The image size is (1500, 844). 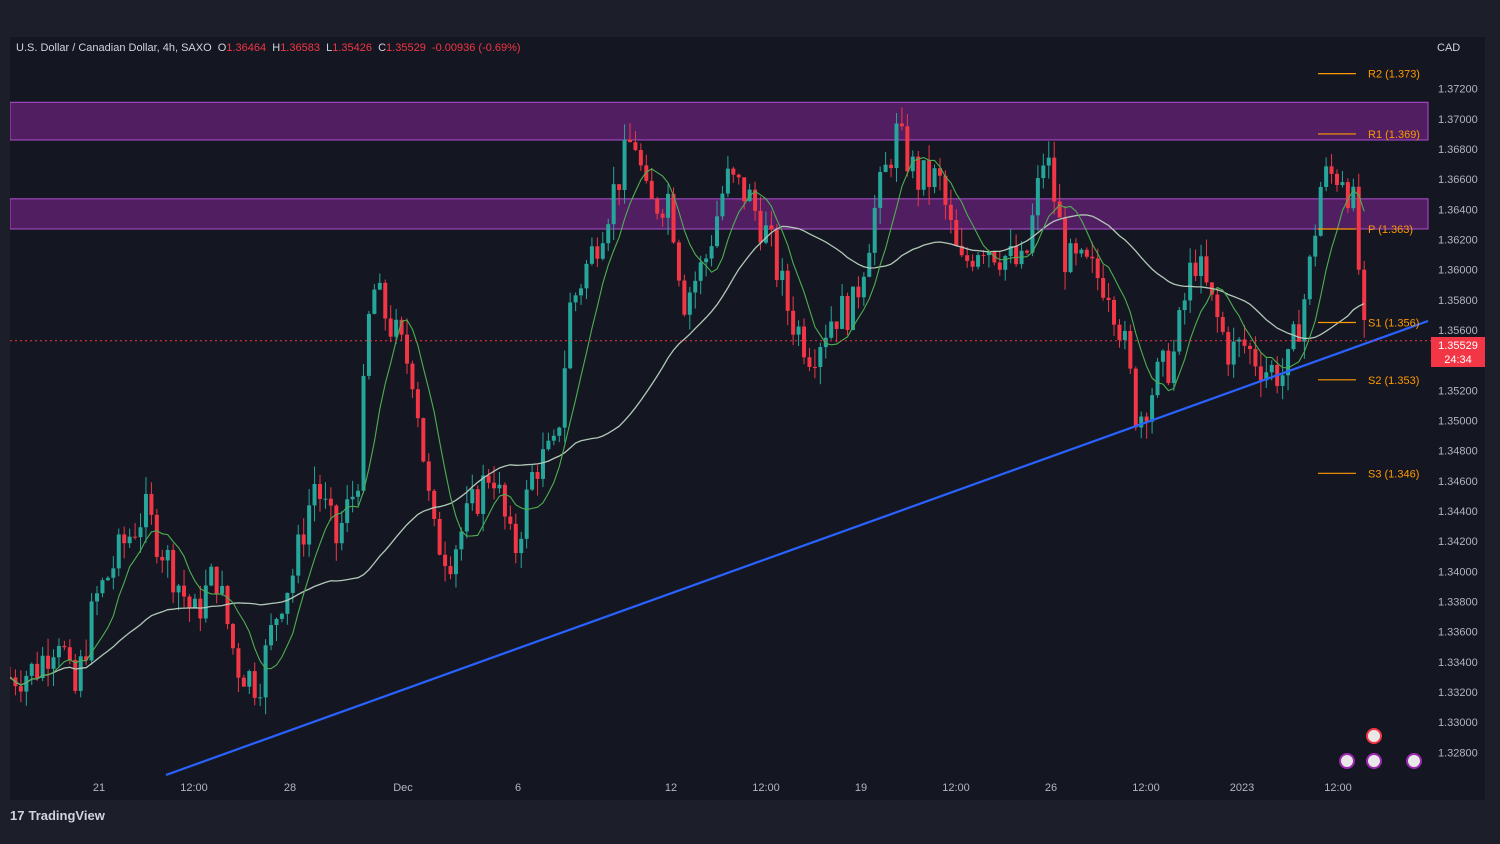 What do you see at coordinates (1458, 512) in the screenshot?
I see `y-tick-label: 1.34400` at bounding box center [1458, 512].